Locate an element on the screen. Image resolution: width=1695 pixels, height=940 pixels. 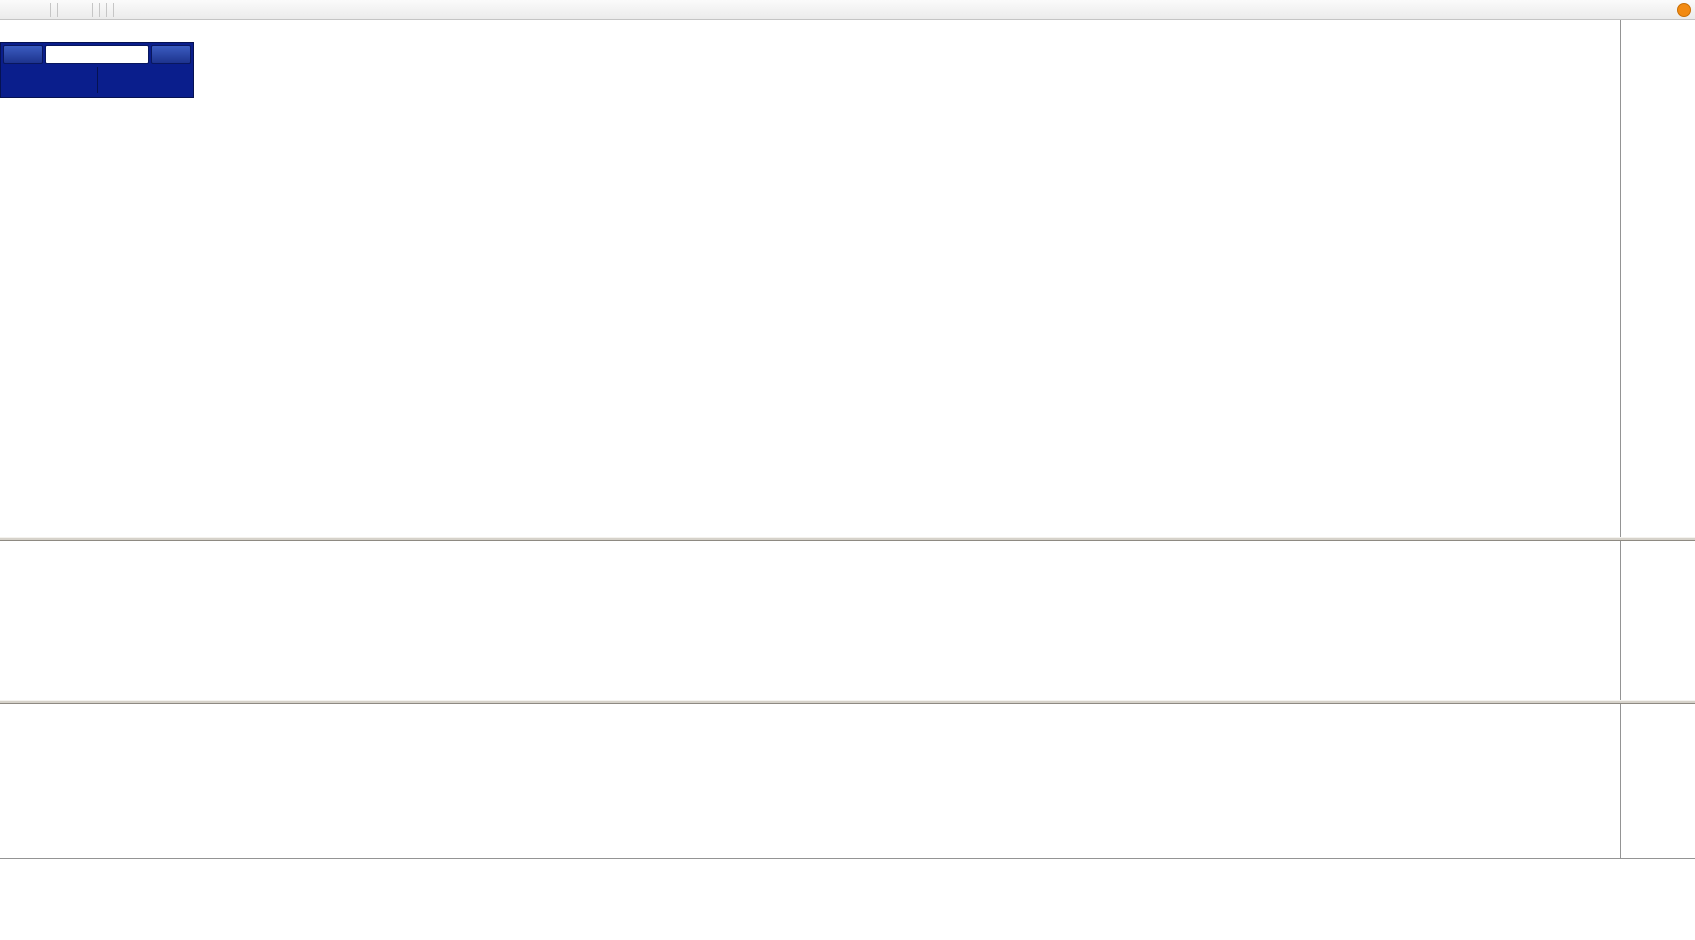
new-order-icon is located at coordinates (31, 9).